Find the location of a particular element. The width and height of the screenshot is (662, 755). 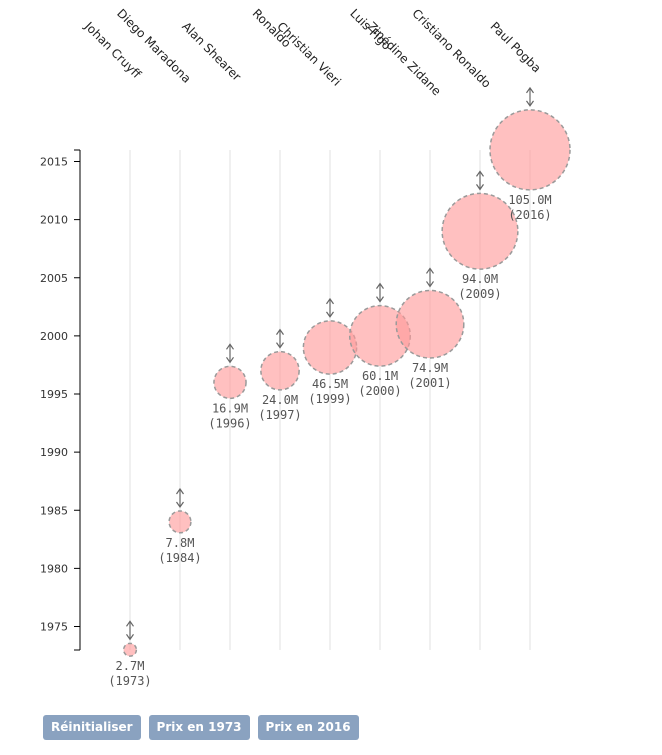

bubble-group: 2.7M(1973) is located at coordinates (130, 654).